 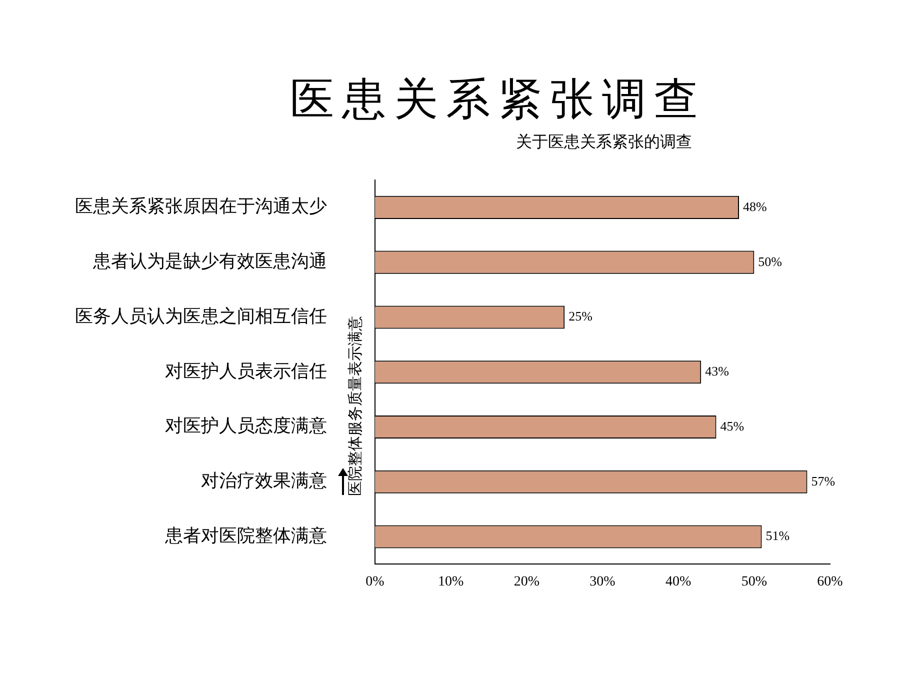 I want to click on data-label: 43%, so click(x=717, y=371).